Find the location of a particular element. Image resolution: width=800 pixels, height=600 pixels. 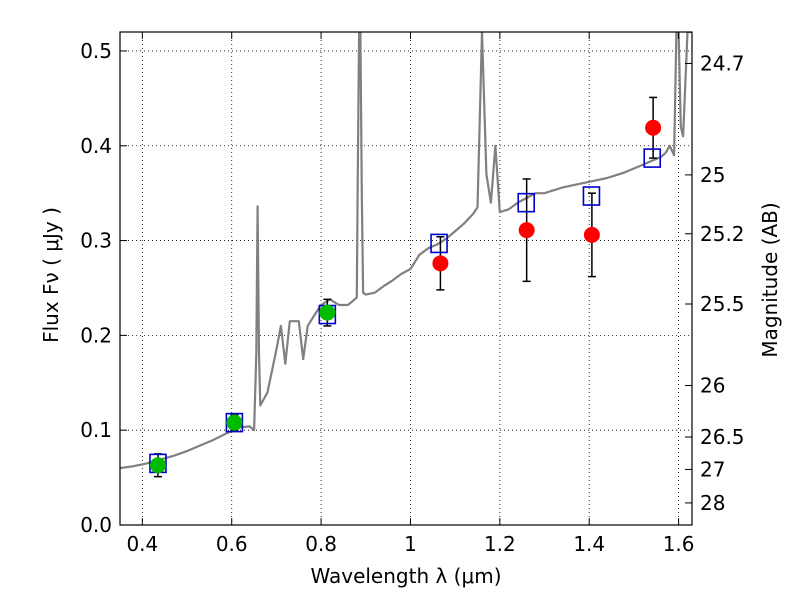

y2-tick-labels: 24.7 25 25.2 25.5 26 26.5 27 28 is located at coordinates (722, 282).